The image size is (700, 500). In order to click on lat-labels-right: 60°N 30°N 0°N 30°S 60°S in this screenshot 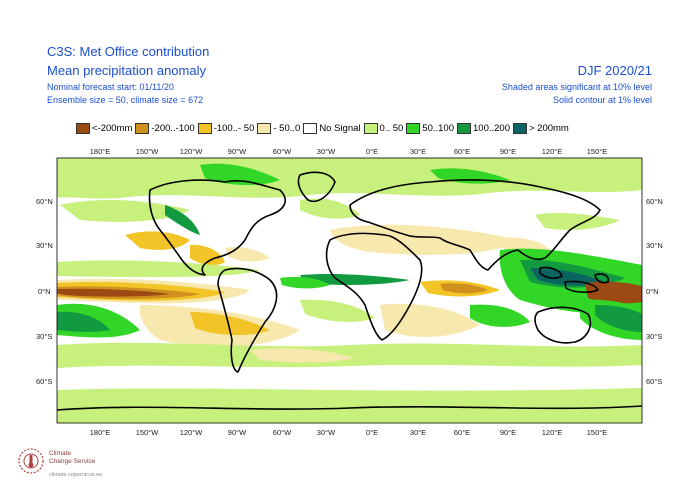, I will do `click(654, 291)`.